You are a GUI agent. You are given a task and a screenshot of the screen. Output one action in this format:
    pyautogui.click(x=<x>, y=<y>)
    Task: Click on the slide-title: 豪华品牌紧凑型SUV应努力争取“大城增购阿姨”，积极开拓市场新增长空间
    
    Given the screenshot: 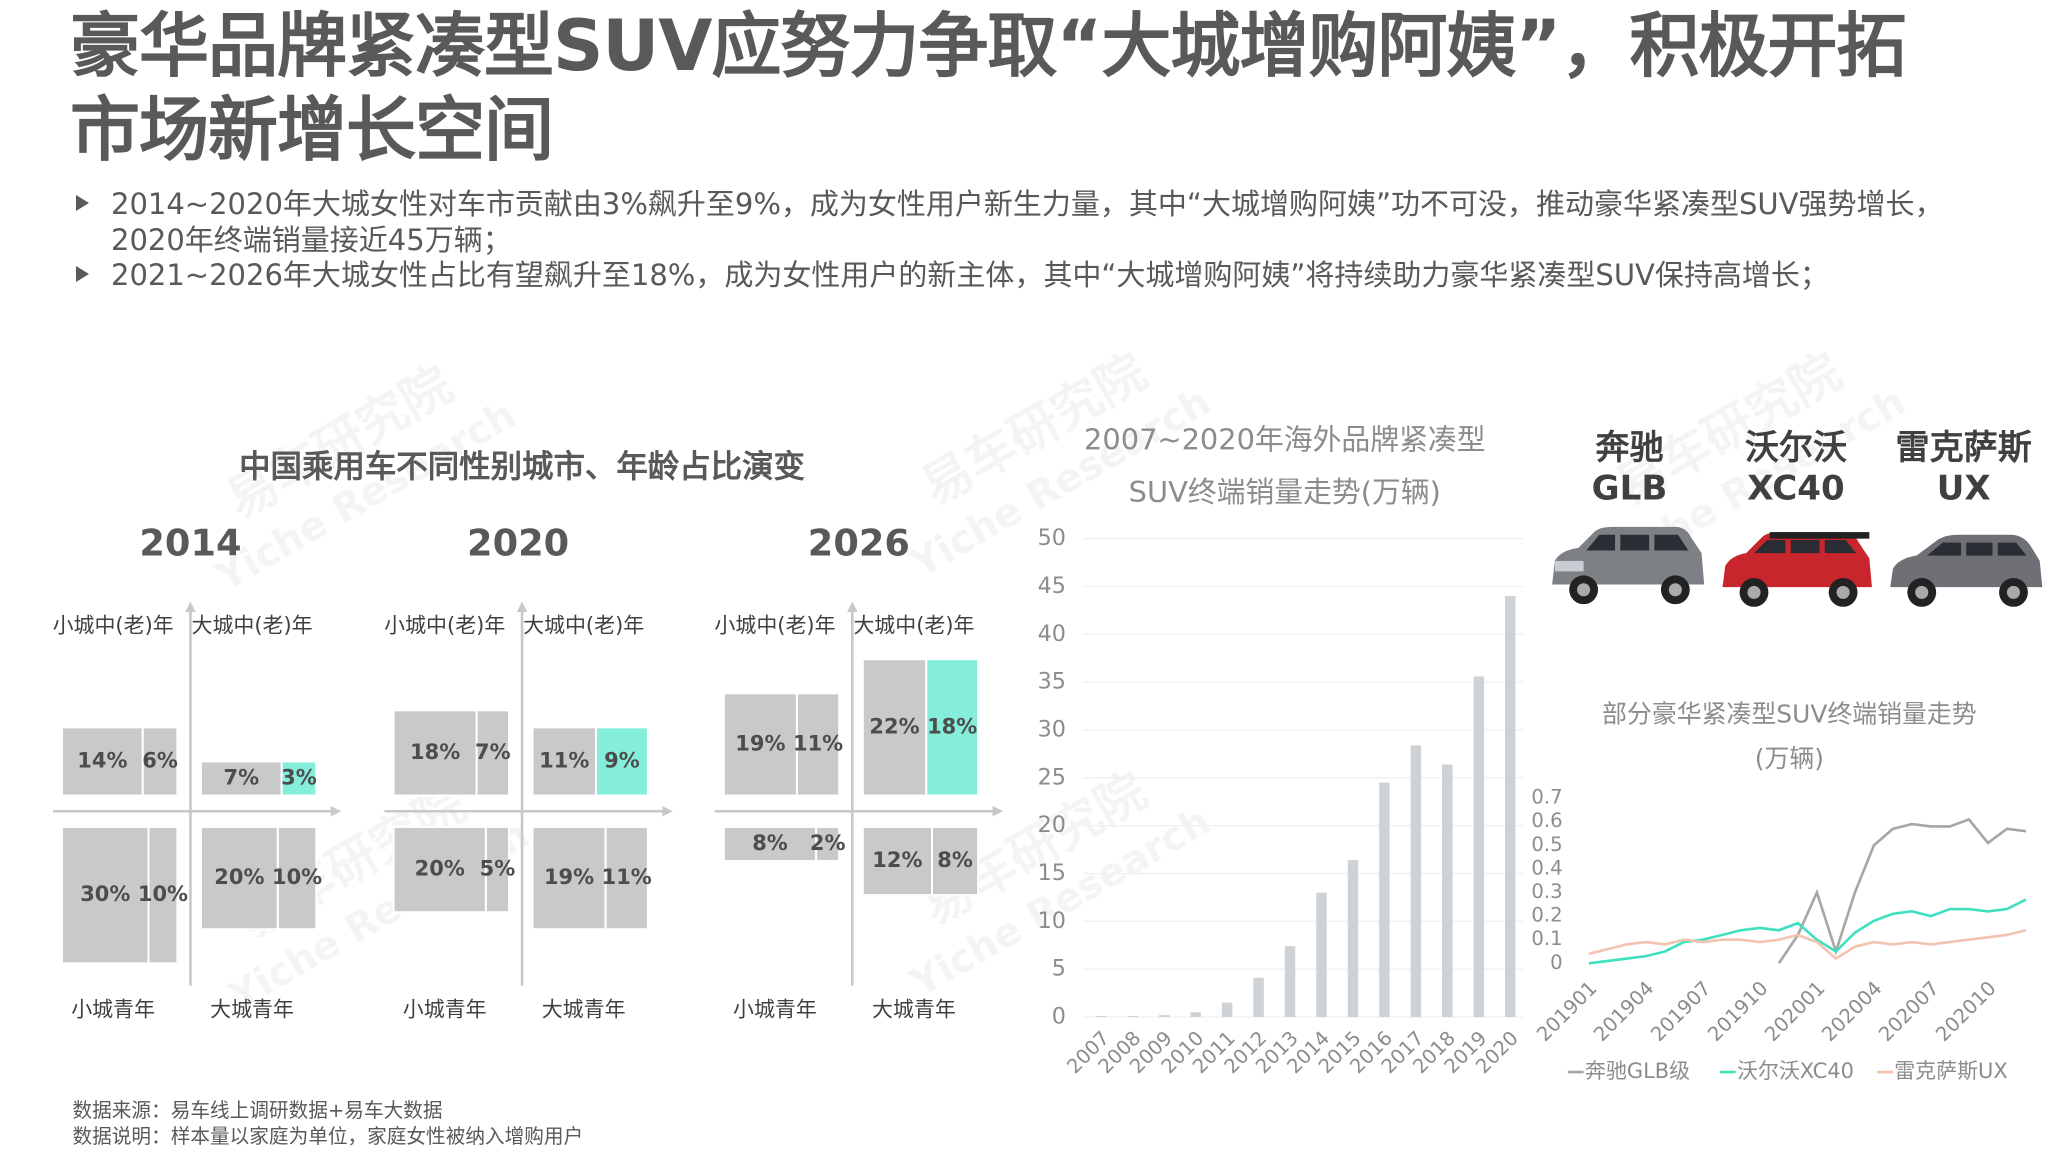 What is the action you would take?
    pyautogui.click(x=988, y=88)
    